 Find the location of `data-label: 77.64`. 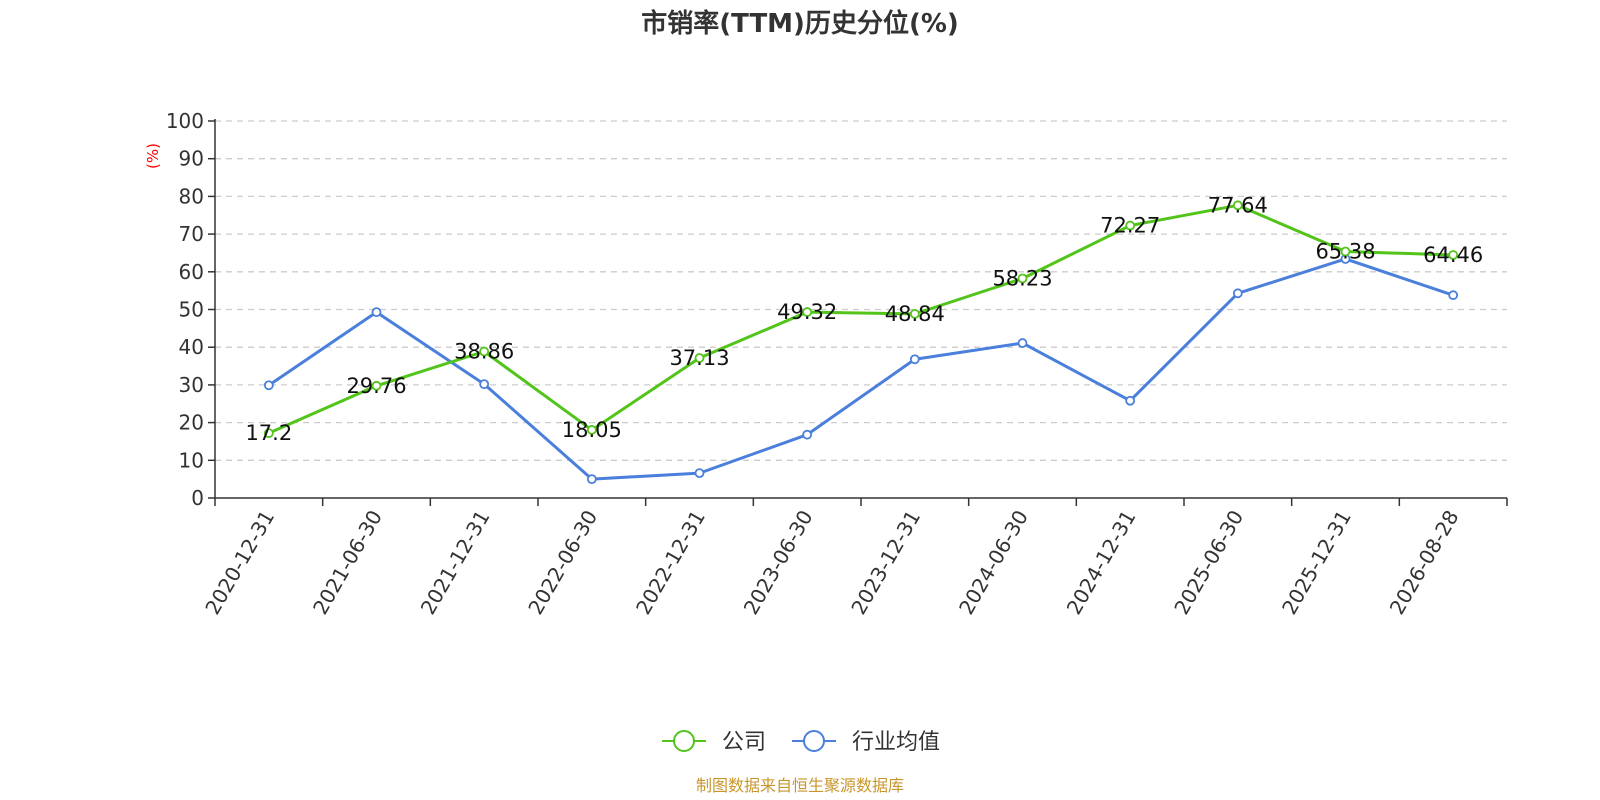

data-label: 77.64 is located at coordinates (1238, 205).